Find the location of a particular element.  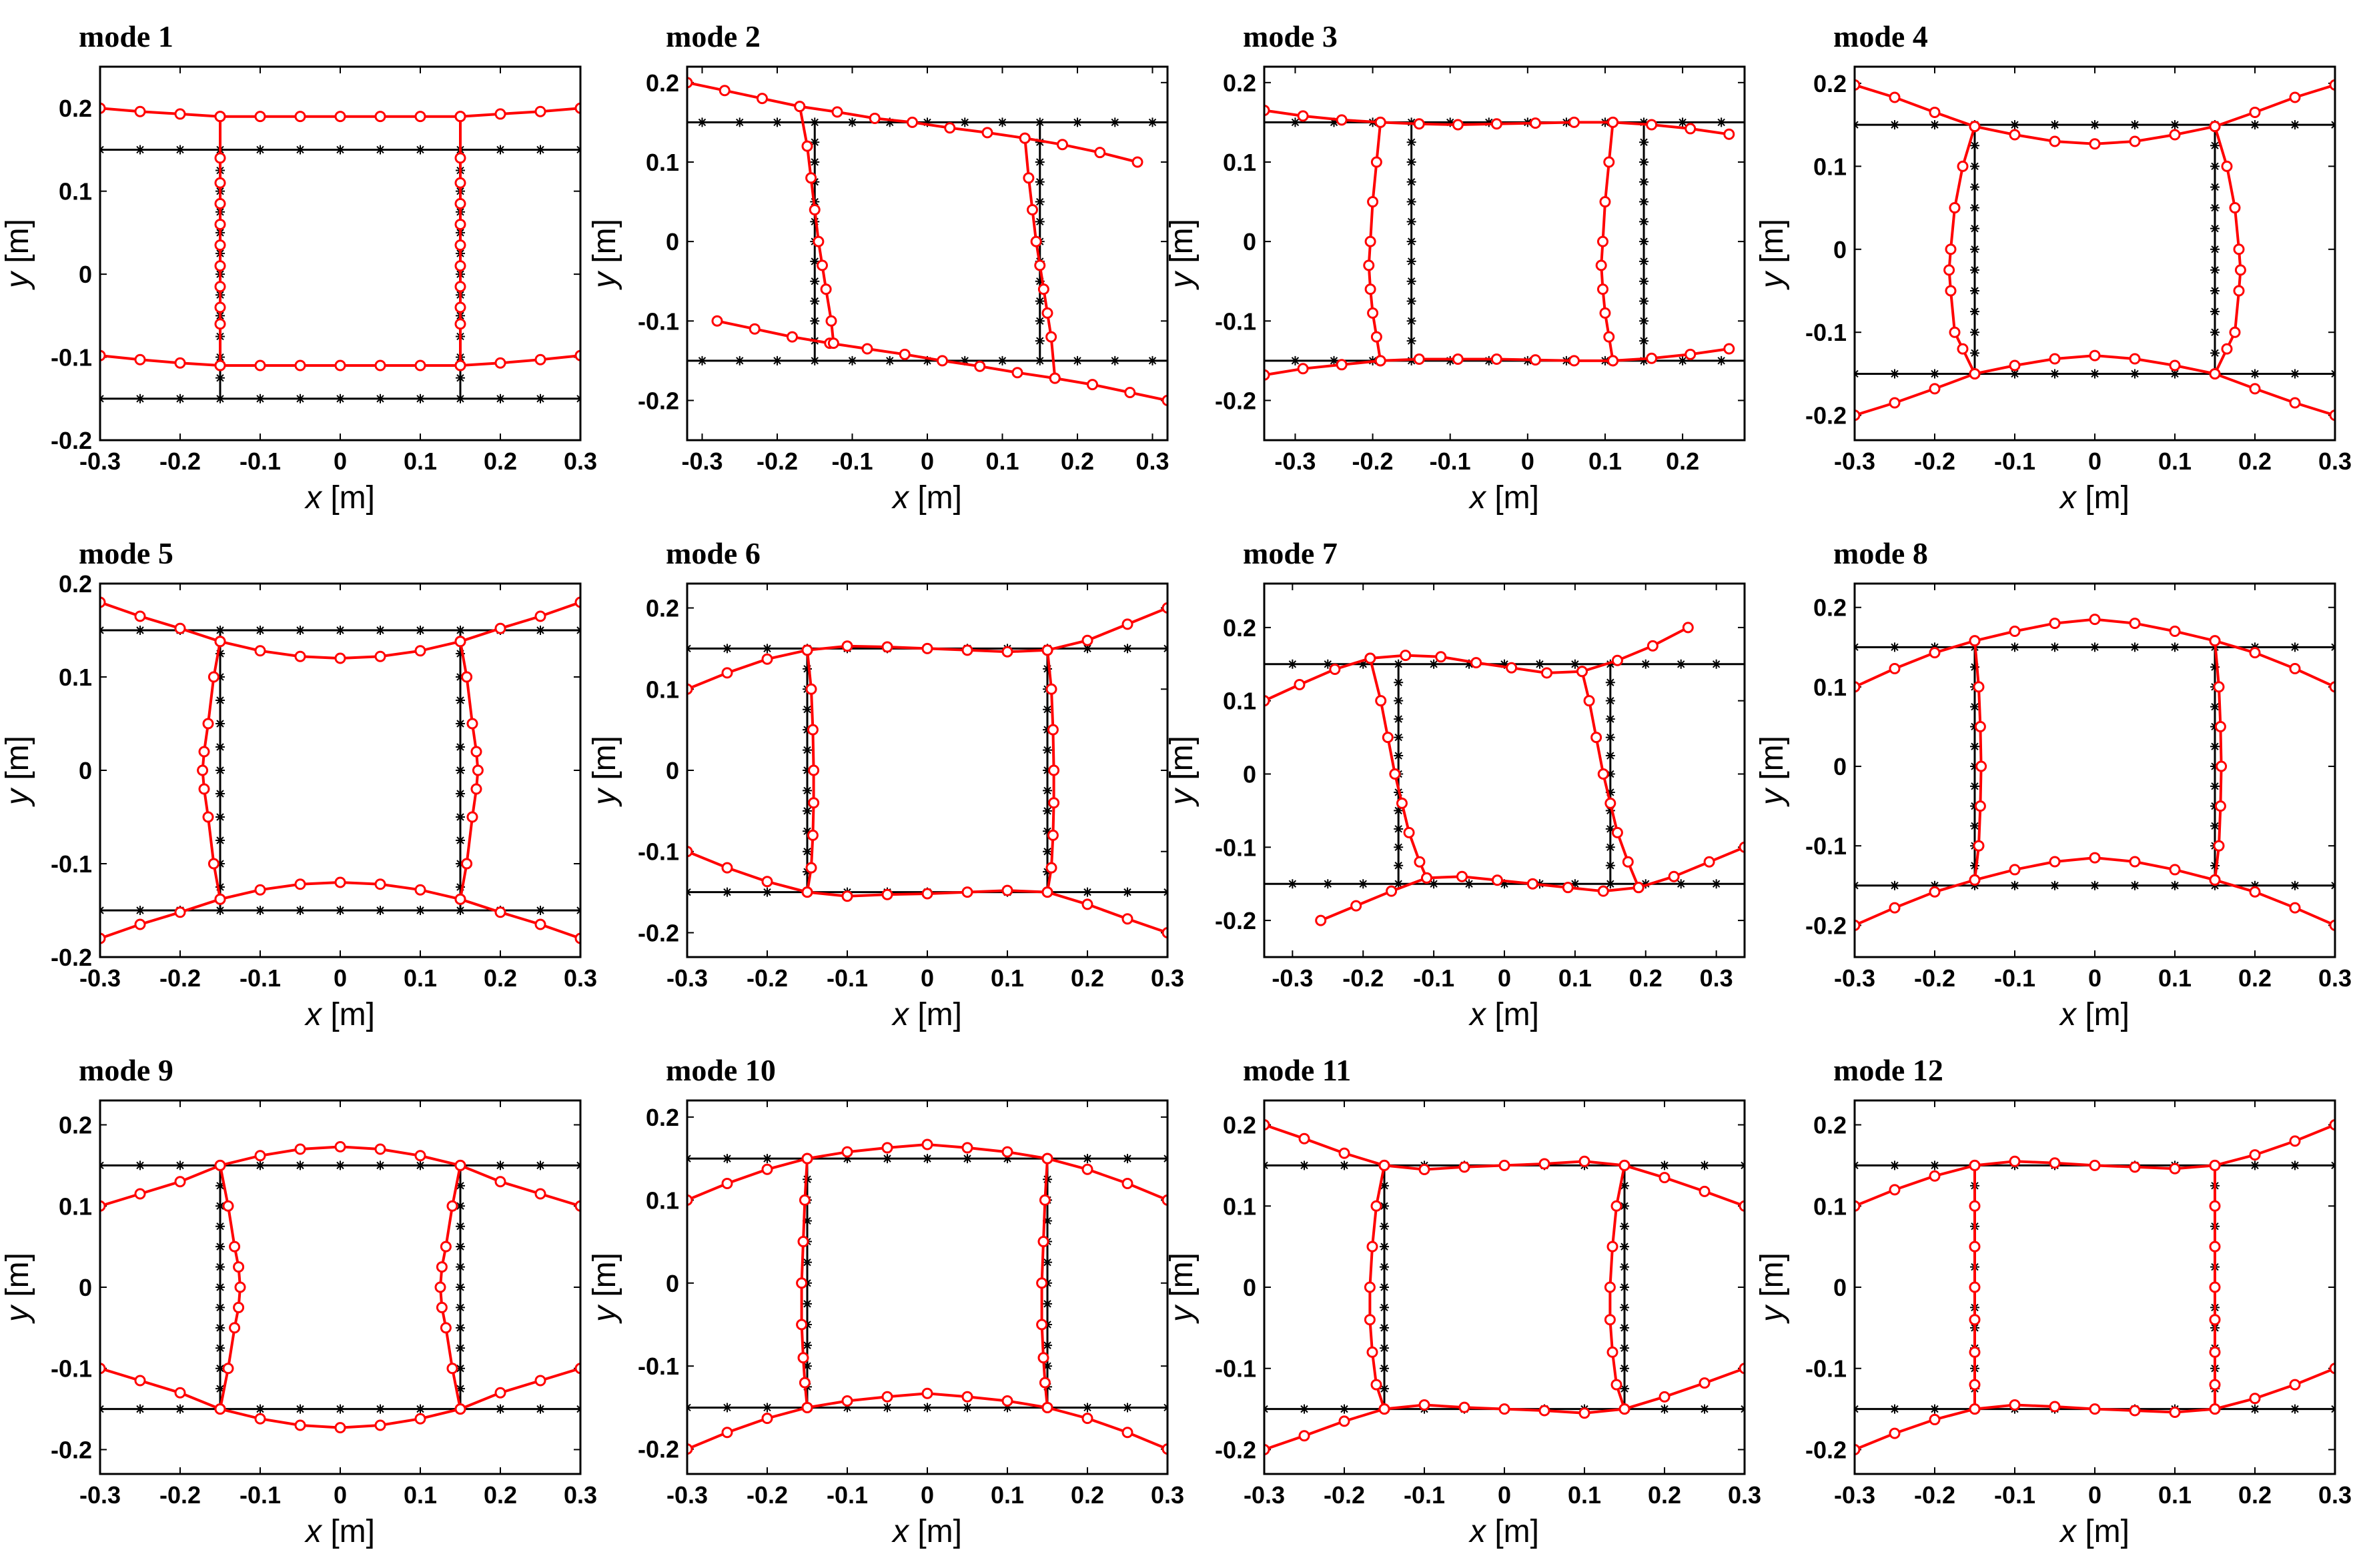

y-tick-label: 0 is located at coordinates (1249, 241).